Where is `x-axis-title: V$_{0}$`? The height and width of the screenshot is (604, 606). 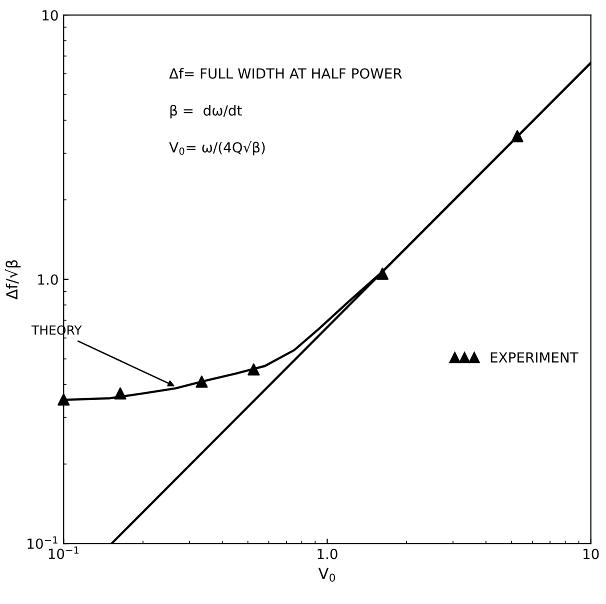
x-axis-title: V$_{0}$ is located at coordinates (326, 575).